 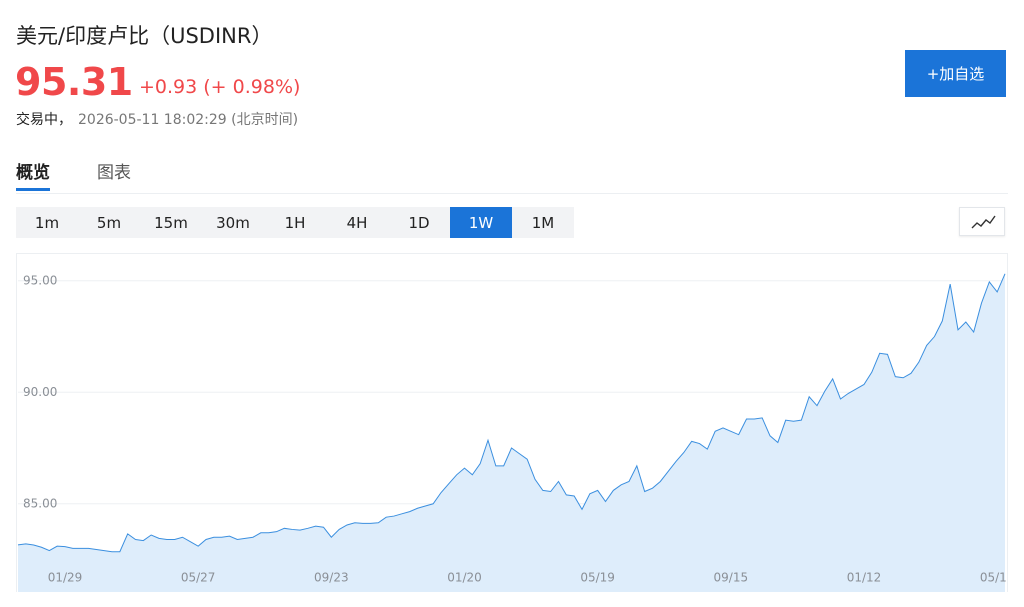 I want to click on interval-button: 5m, so click(x=109, y=222).